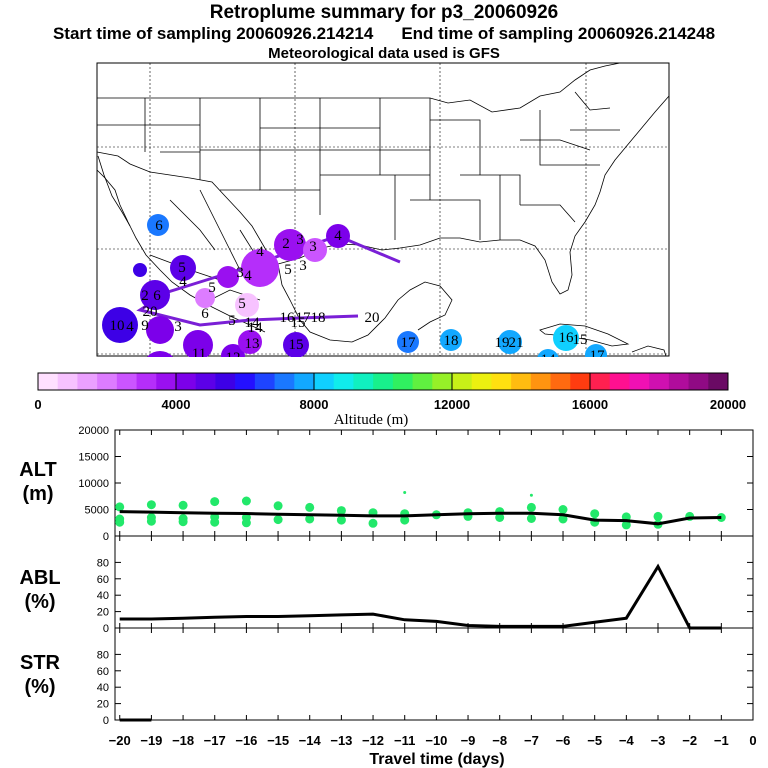  What do you see at coordinates (390, 392) in the screenshot?
I see `colorbar-ticks: 0 4000 8000 12000 16000 20000` at bounding box center [390, 392].